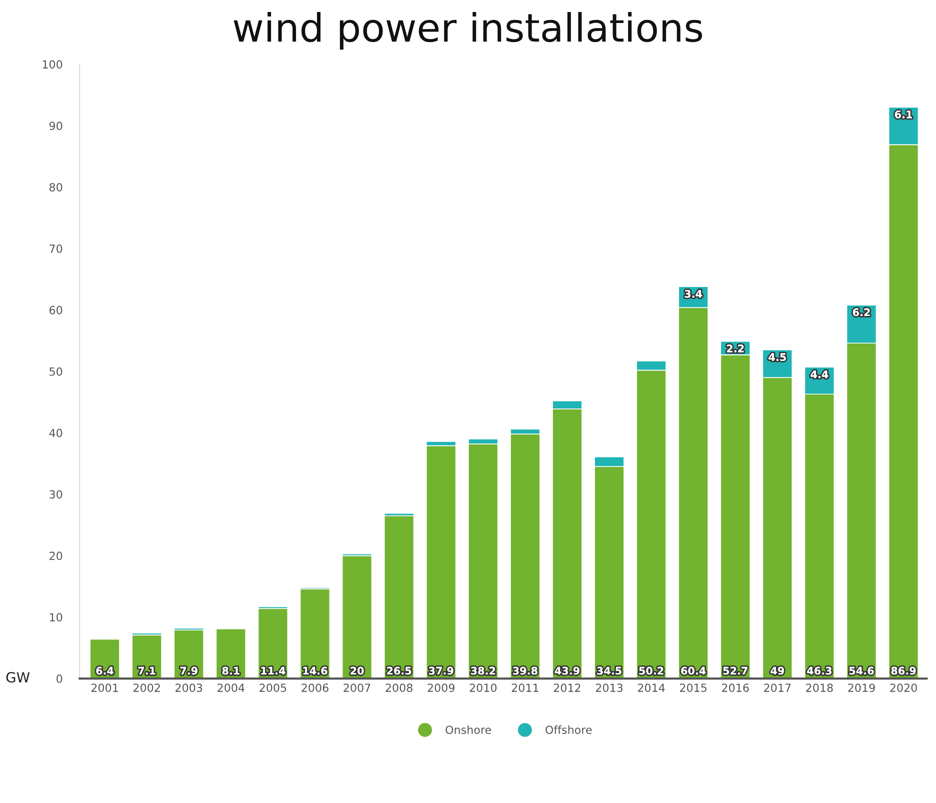 This screenshot has width=936, height=803. What do you see at coordinates (315, 670) in the screenshot?
I see `data-label: 14.6` at bounding box center [315, 670].